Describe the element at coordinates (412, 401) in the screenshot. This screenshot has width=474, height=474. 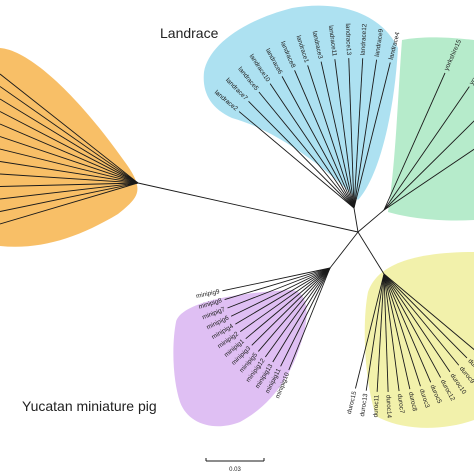
I see `tip-label: duroc8` at that location.